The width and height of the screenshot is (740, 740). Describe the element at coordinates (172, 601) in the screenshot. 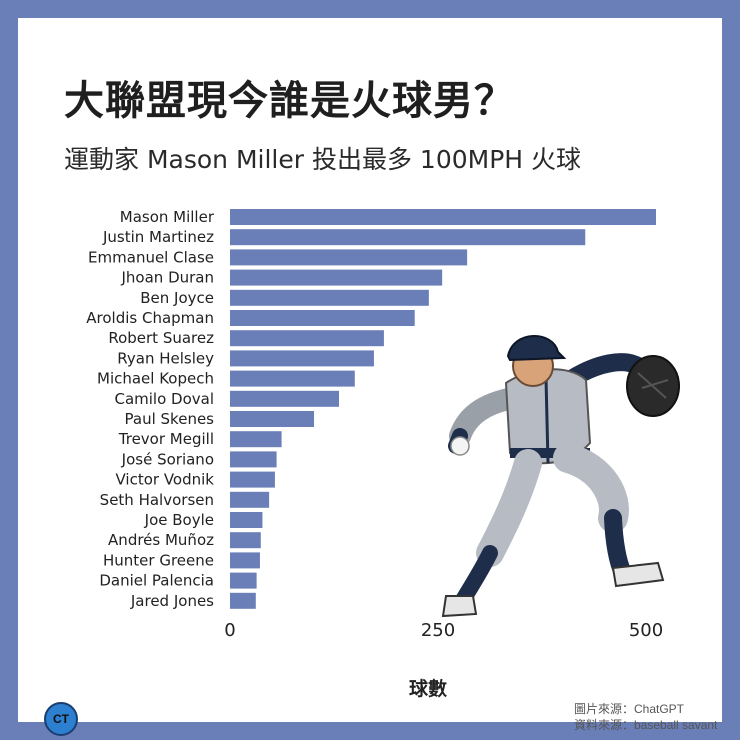

I see `category-label: Jared Jones` at that location.